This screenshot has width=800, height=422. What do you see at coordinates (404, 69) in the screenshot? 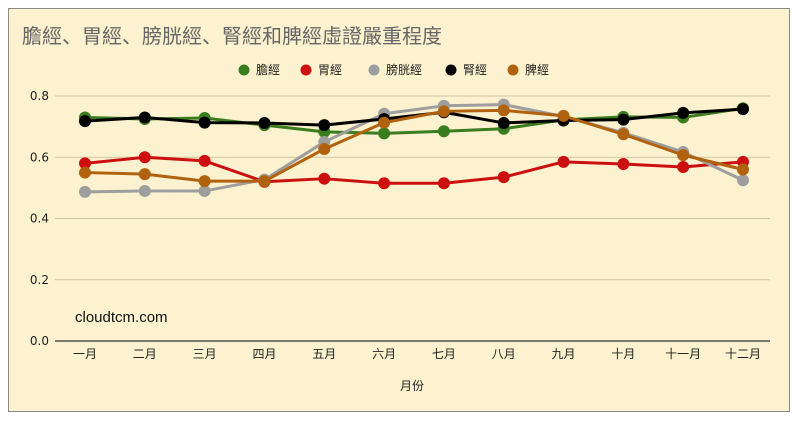
I see `legend-label: 膀胱經` at bounding box center [404, 69].